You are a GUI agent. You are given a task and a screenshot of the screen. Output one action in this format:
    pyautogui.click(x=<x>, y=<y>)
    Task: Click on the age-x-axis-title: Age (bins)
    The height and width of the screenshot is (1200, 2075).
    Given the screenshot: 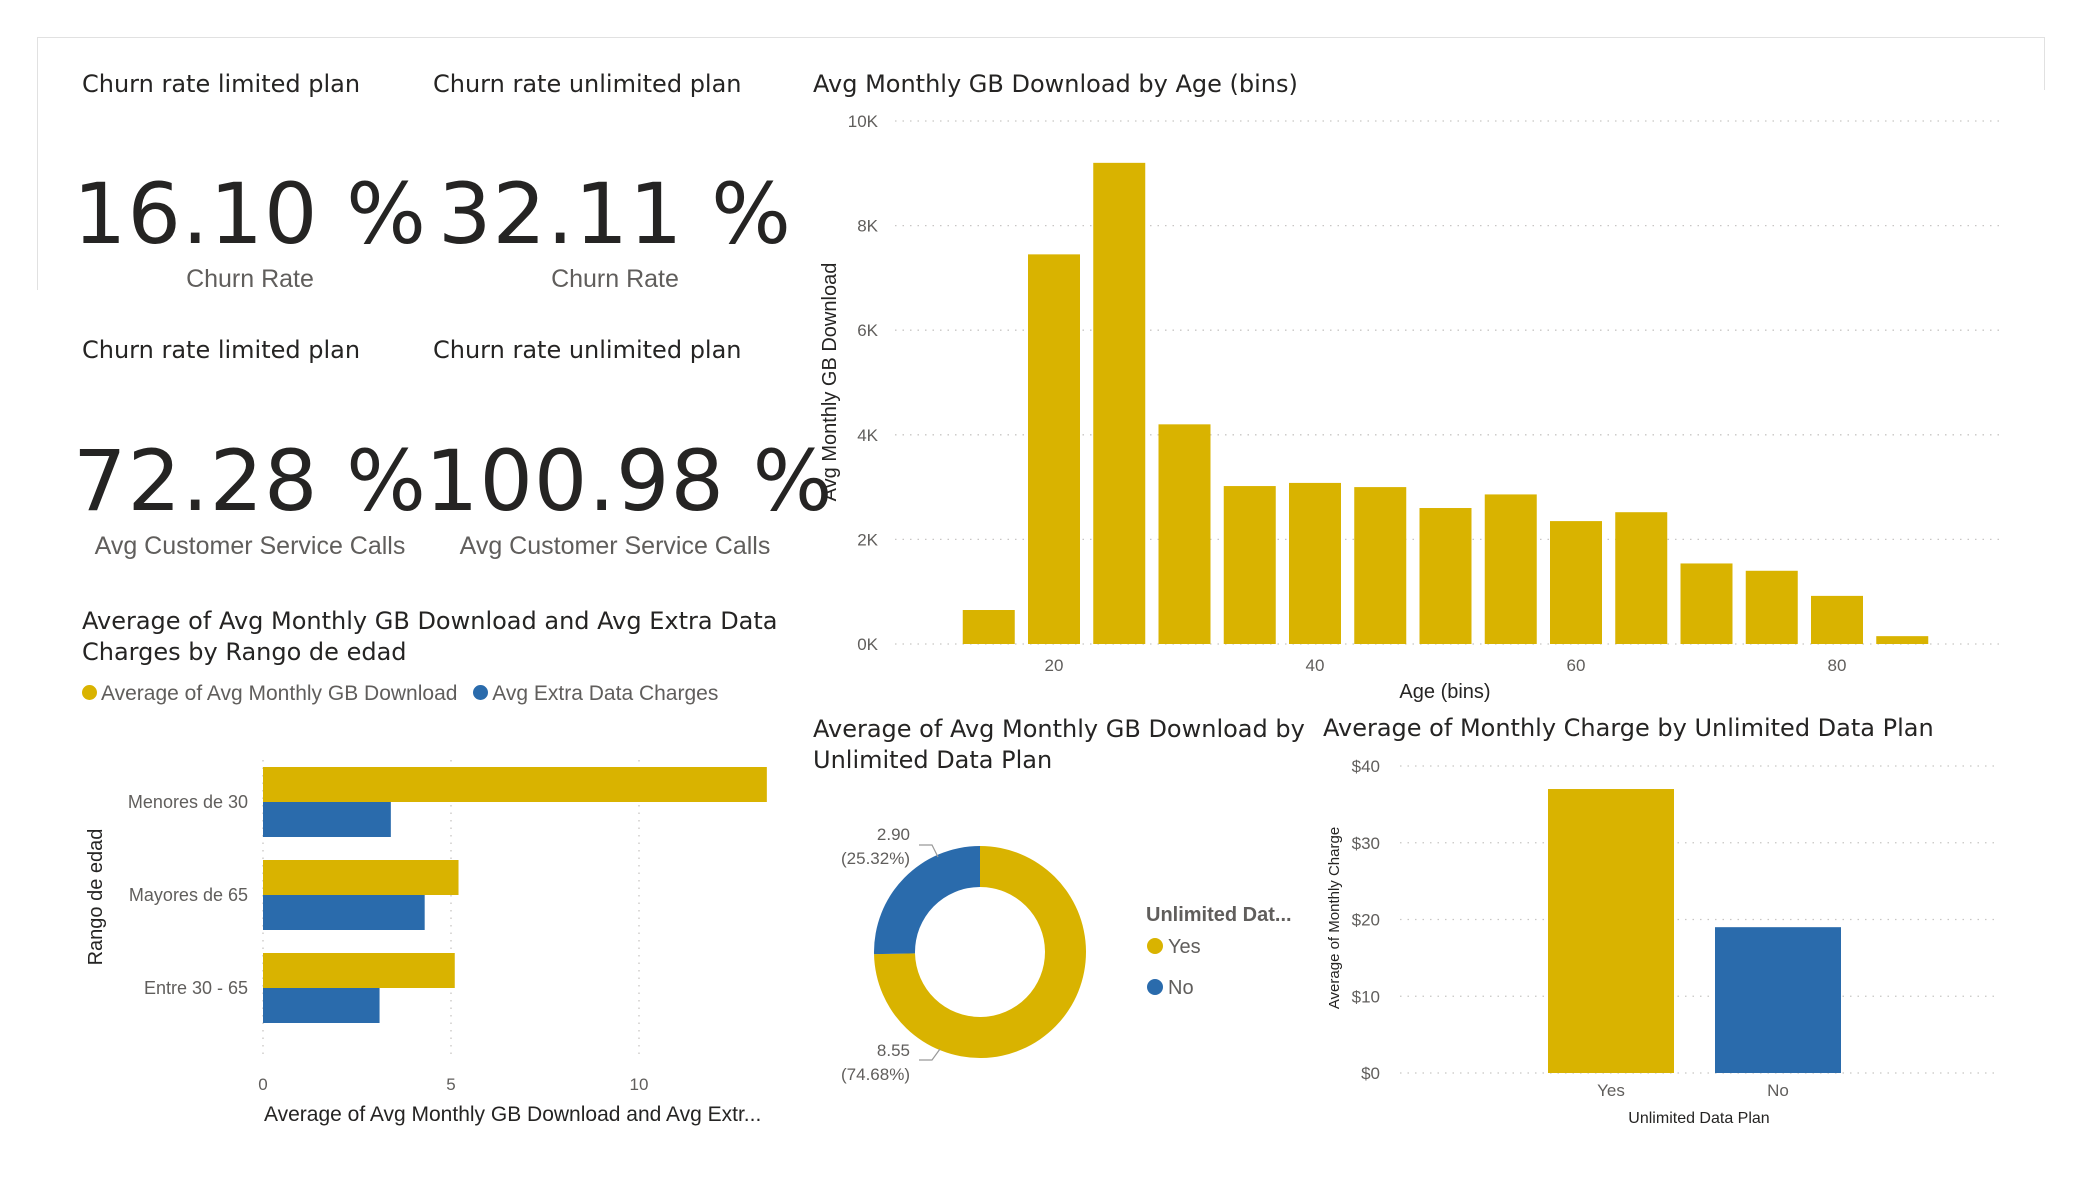 What is the action you would take?
    pyautogui.click(x=1444, y=692)
    